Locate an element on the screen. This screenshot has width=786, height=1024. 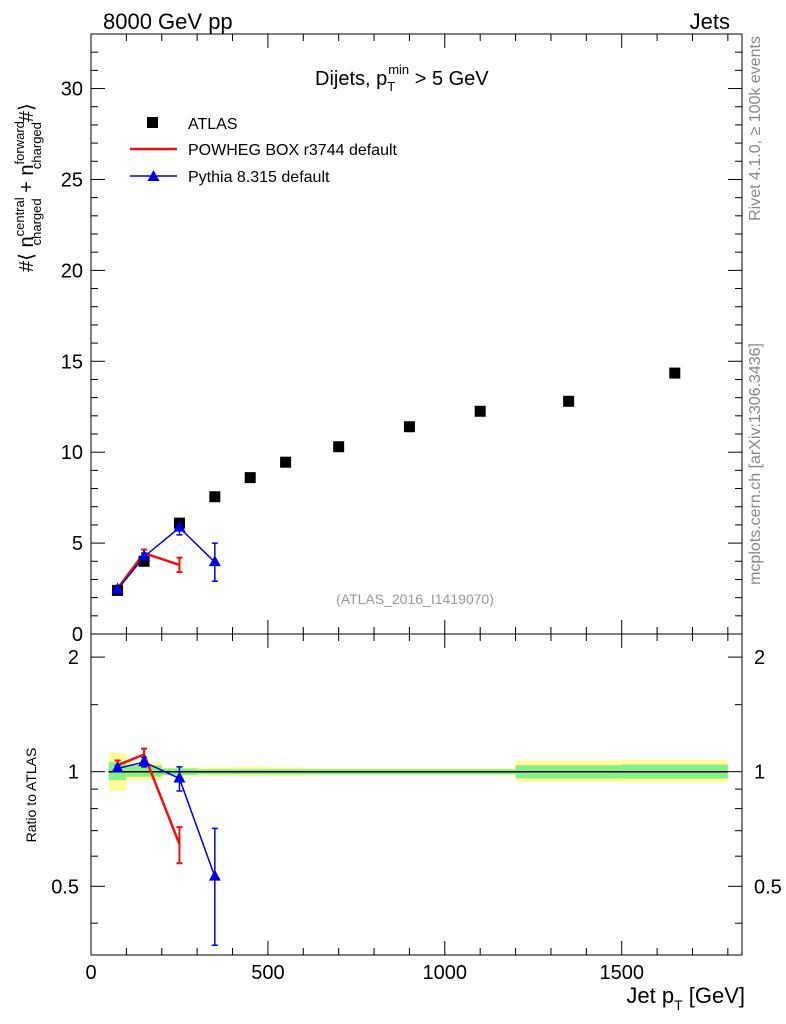
header-left: 8000 GeV pp is located at coordinates (168, 21).